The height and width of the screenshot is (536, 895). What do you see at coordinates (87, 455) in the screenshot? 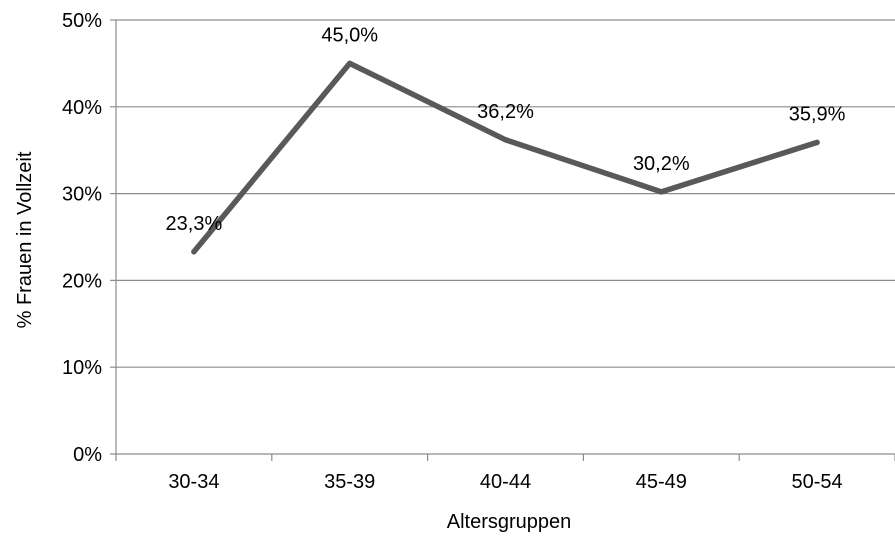
I see `y-tick-label: 0%` at bounding box center [87, 455].